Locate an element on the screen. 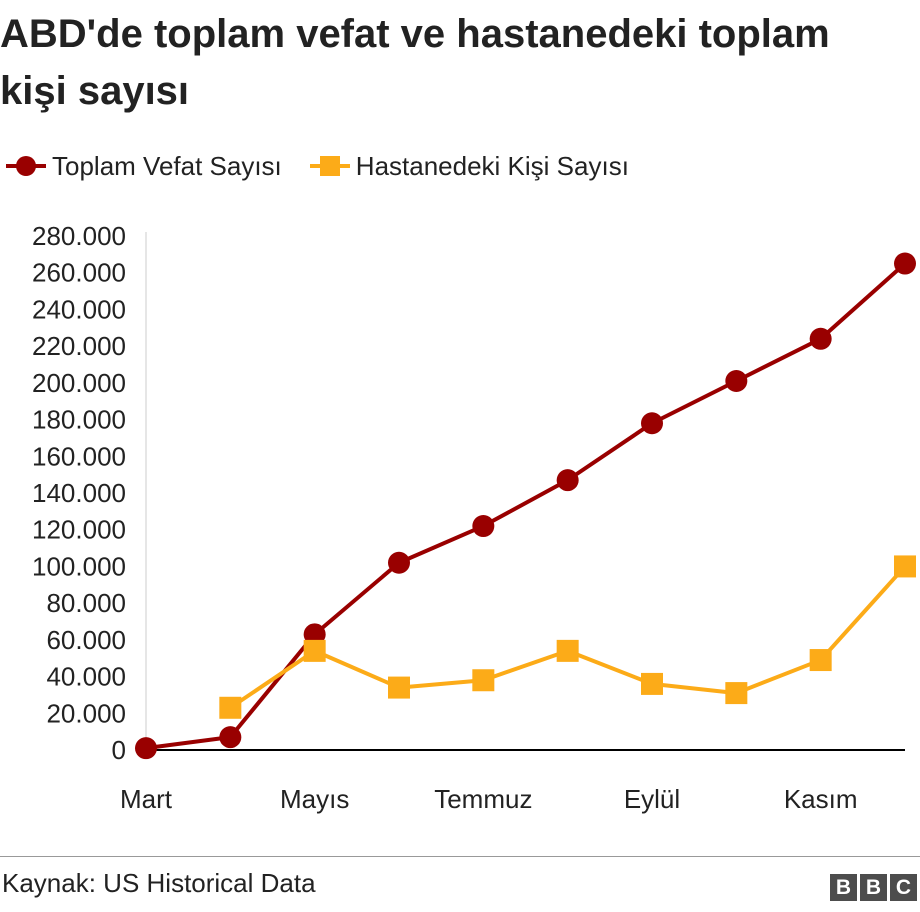  y-tick-label: 180.000 is located at coordinates (79, 420).